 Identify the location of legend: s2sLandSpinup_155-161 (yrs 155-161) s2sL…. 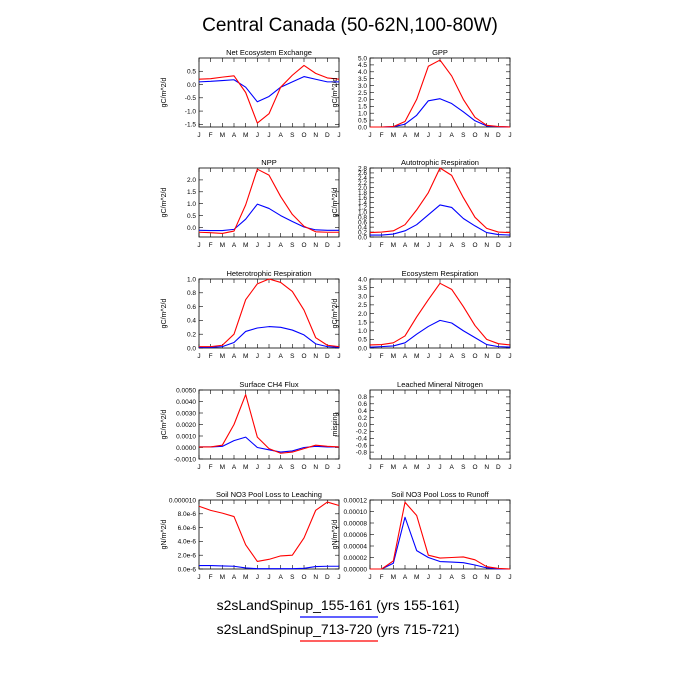
(338, 619).